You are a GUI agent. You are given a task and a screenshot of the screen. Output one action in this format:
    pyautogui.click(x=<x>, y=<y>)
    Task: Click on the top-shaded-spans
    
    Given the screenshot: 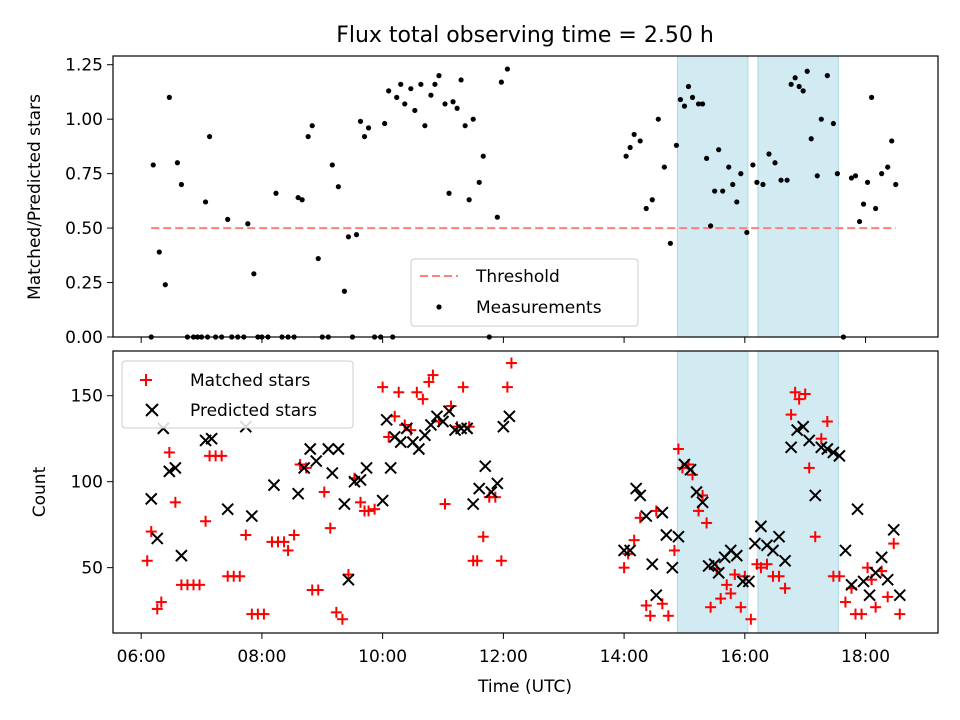 What is the action you would take?
    pyautogui.click(x=757, y=196)
    